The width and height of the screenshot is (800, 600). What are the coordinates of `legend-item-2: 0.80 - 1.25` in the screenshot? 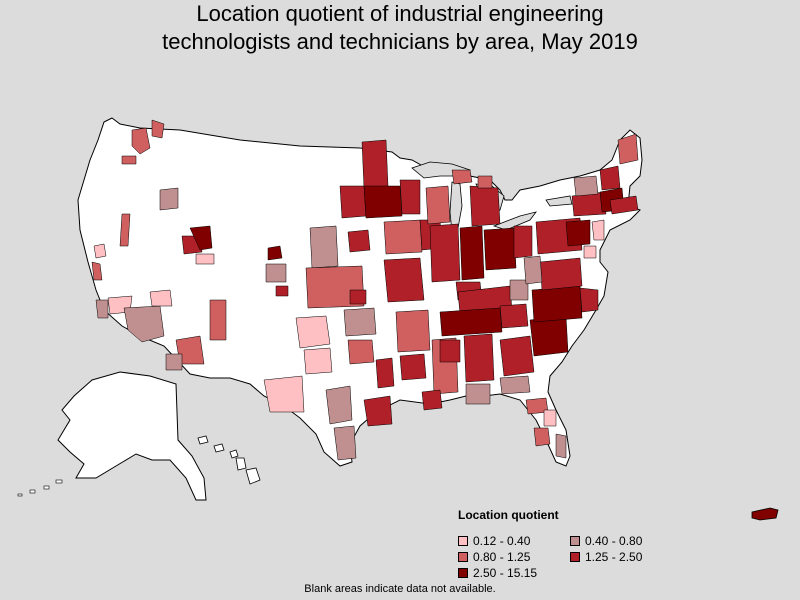 It's located at (514, 556).